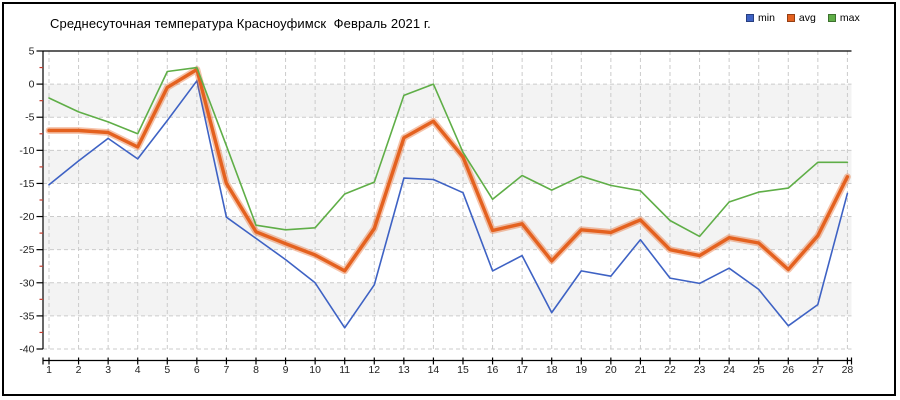 The width and height of the screenshot is (900, 400). Describe the element at coordinates (434, 370) in the screenshot. I see `x-tick-label: 14` at that location.